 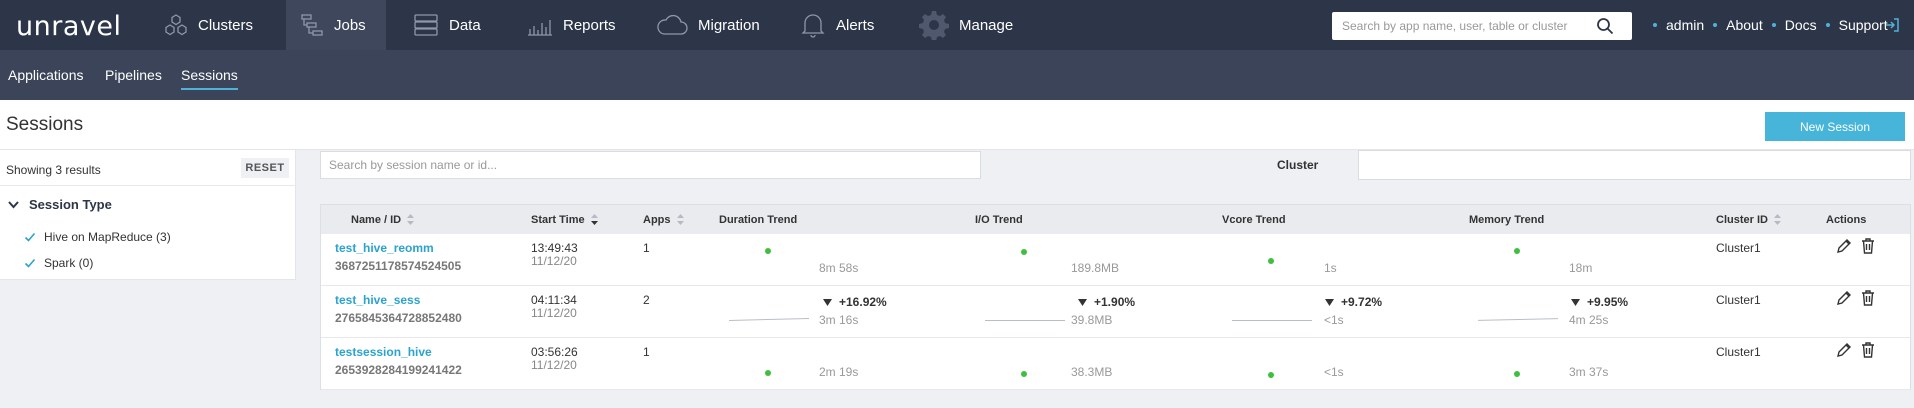 I want to click on memory-trend: +9.95% 4m 25s, so click(x=1569, y=312).